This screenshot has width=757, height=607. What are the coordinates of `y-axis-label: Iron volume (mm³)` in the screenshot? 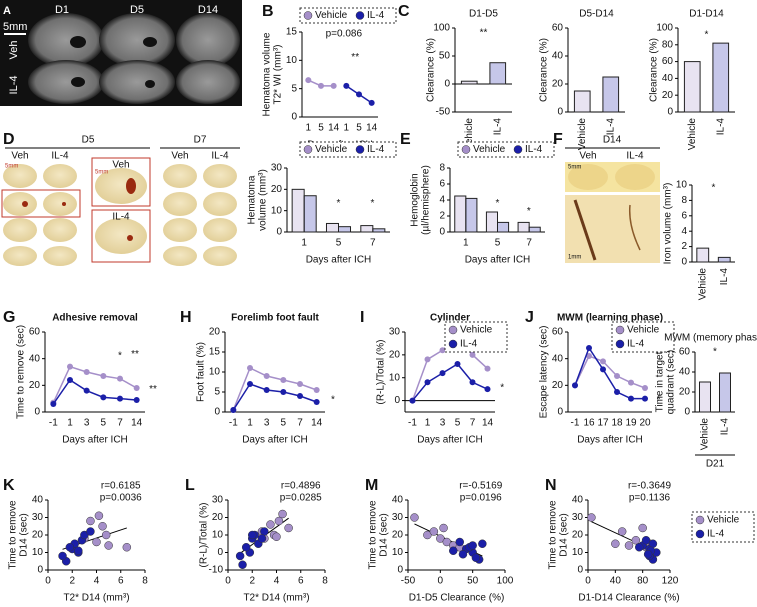 It's located at (668, 224).